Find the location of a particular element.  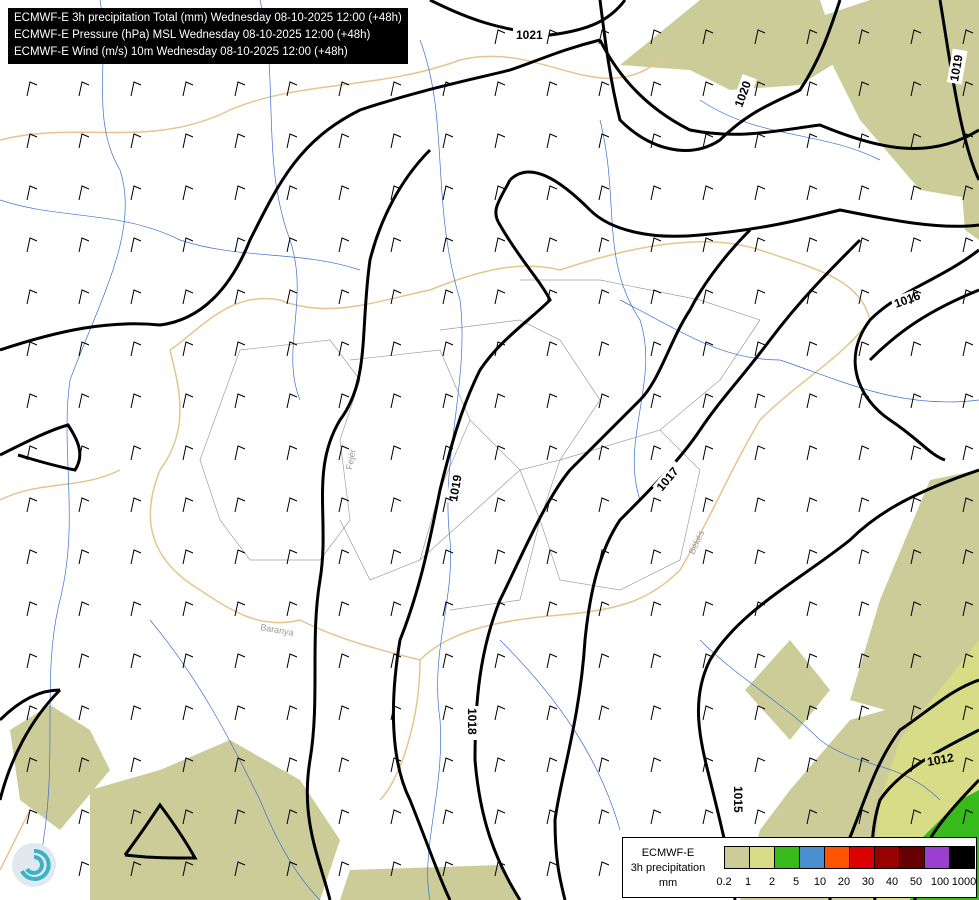

legend-tick: 100 is located at coordinates (940, 882).